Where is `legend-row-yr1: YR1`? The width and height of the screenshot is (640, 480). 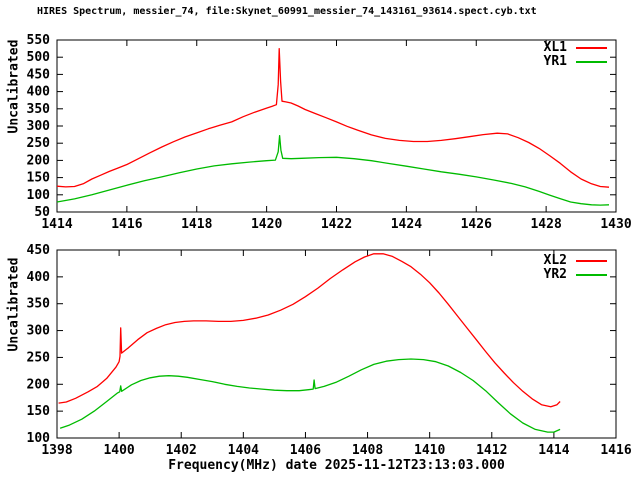
legend-row-yr1: YR1 is located at coordinates (575, 62).